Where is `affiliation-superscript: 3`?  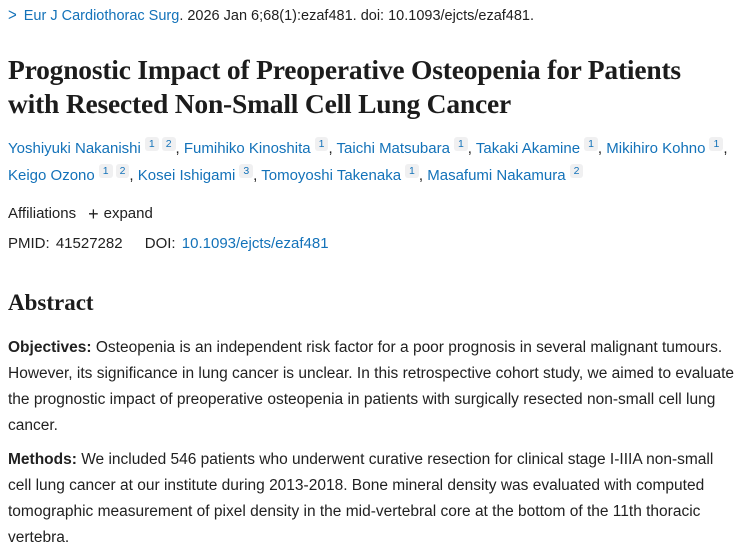 affiliation-superscript: 3 is located at coordinates (246, 171).